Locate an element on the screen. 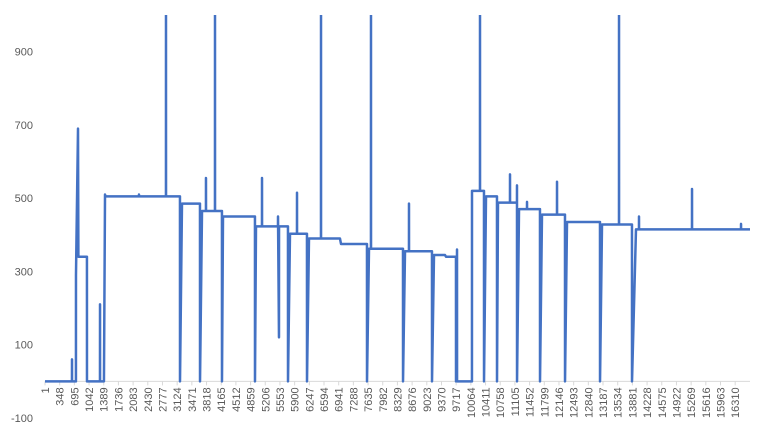  x-tick-label: 348 is located at coordinates (61, 396).